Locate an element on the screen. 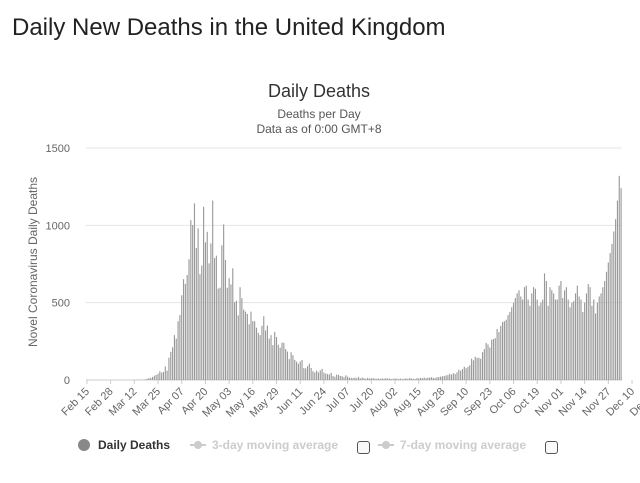 The height and width of the screenshot is (483, 640). checkbox-3-day-average is located at coordinates (363, 447).